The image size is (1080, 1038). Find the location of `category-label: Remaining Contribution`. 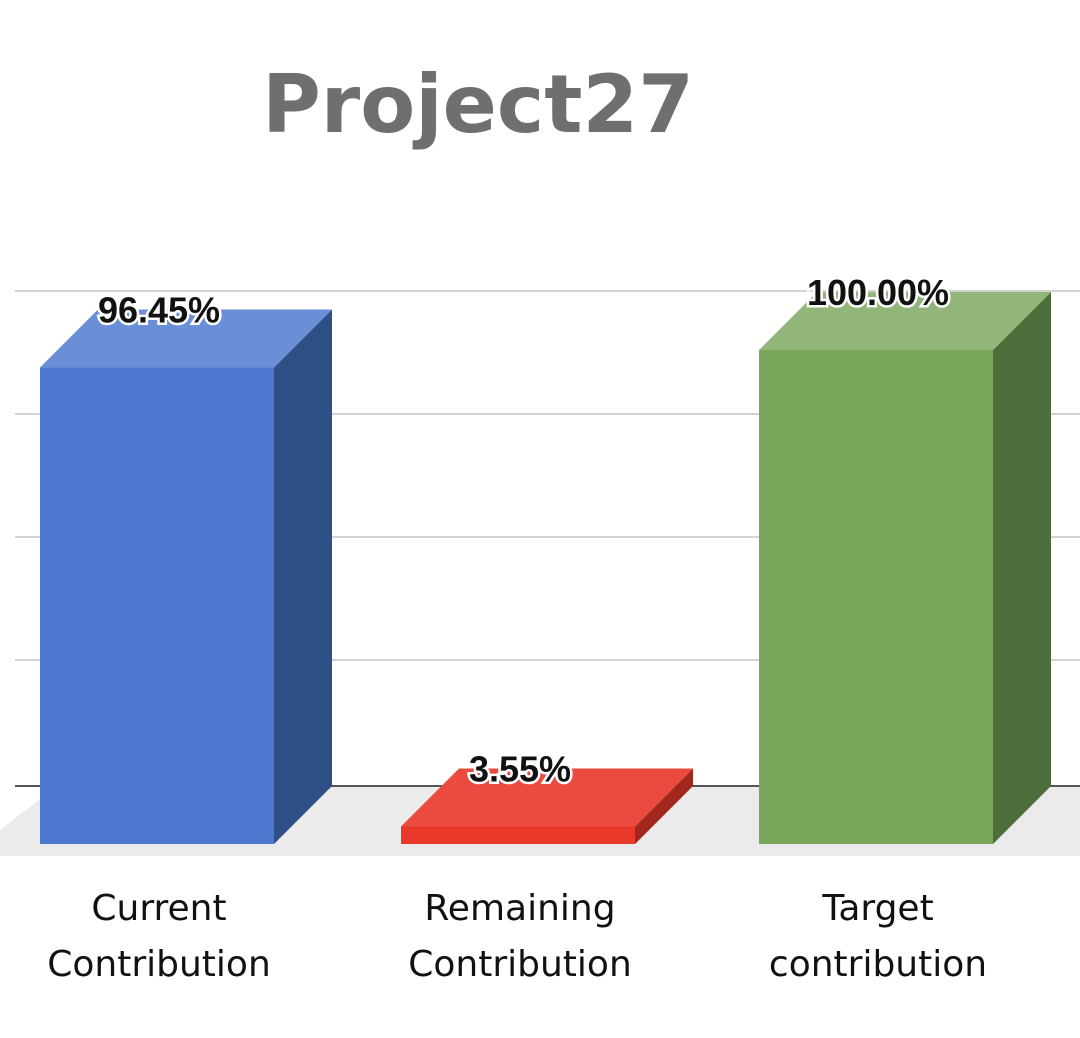

category-label: Remaining Contribution is located at coordinates (520, 936).